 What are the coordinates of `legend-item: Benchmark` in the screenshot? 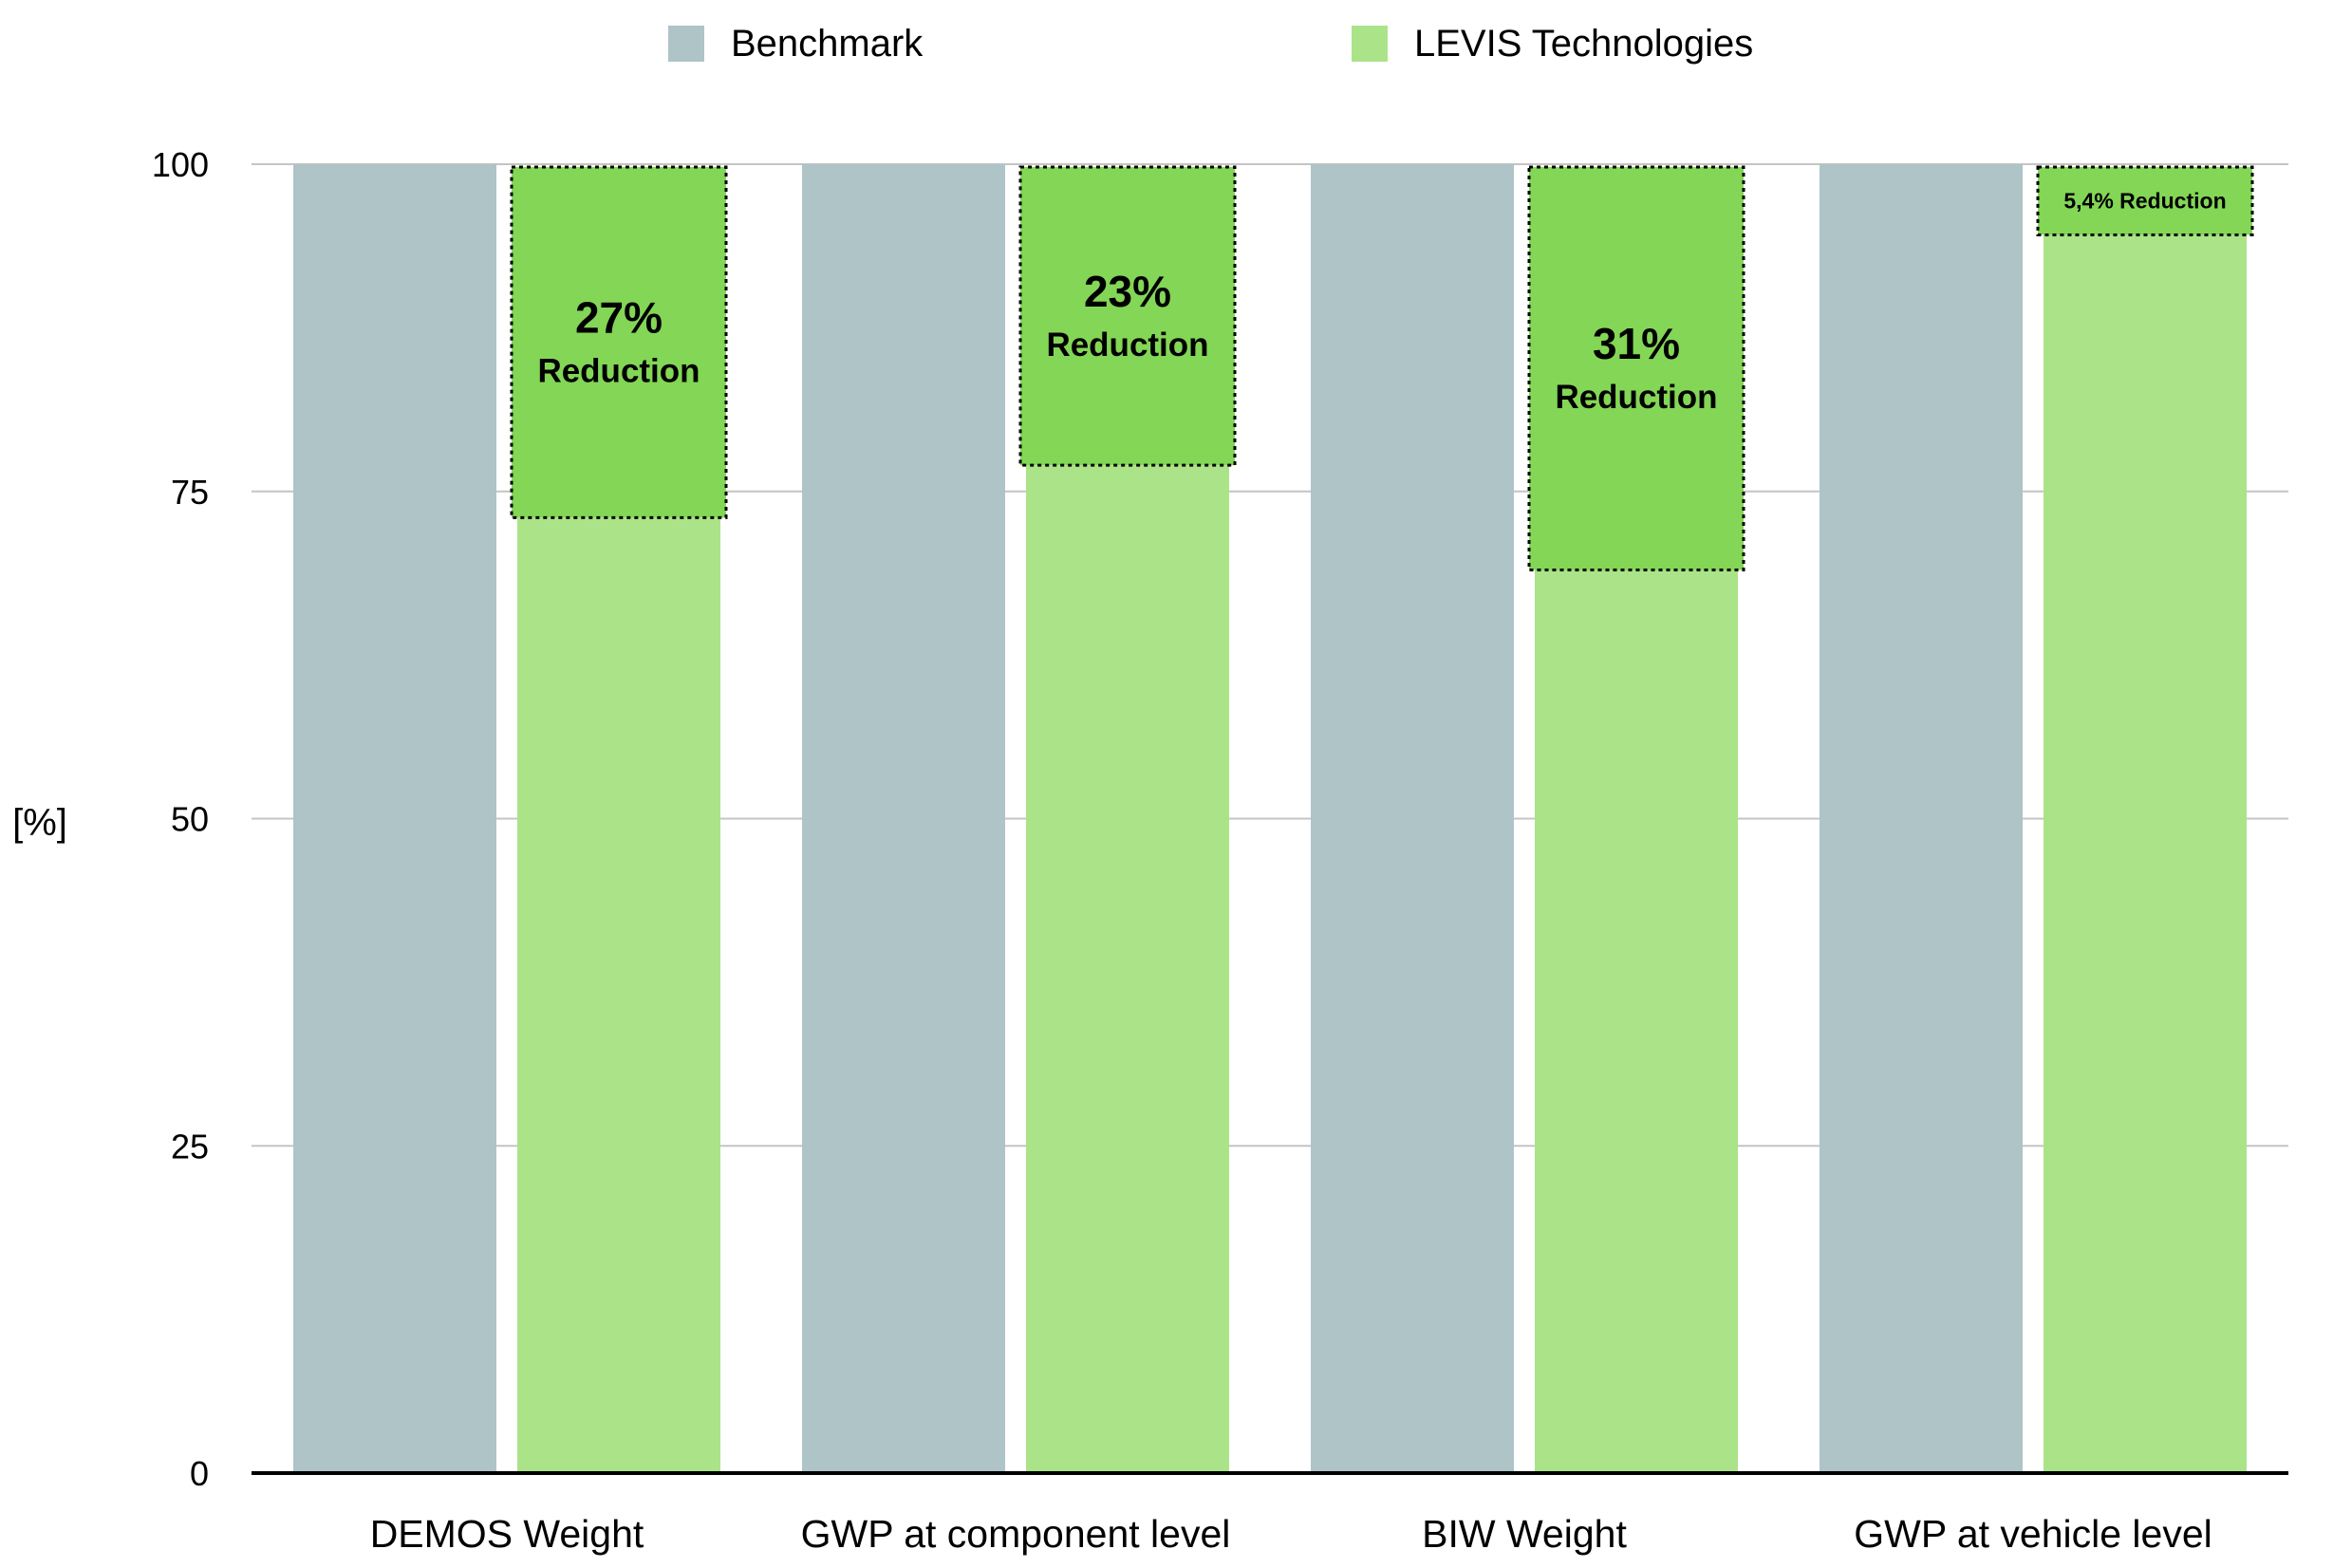 It's located at (796, 44).